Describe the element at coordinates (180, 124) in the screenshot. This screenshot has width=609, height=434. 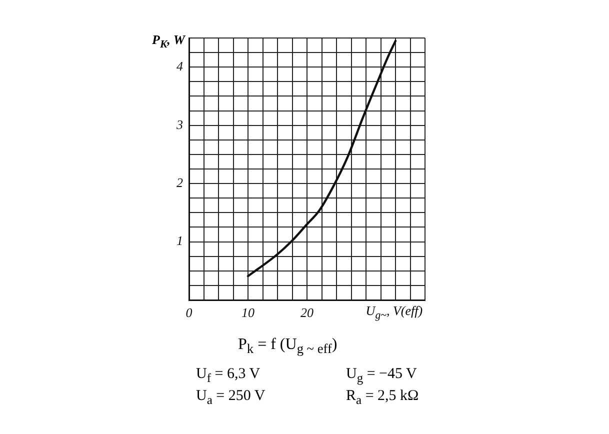
I see `y-tick-label: 3` at that location.